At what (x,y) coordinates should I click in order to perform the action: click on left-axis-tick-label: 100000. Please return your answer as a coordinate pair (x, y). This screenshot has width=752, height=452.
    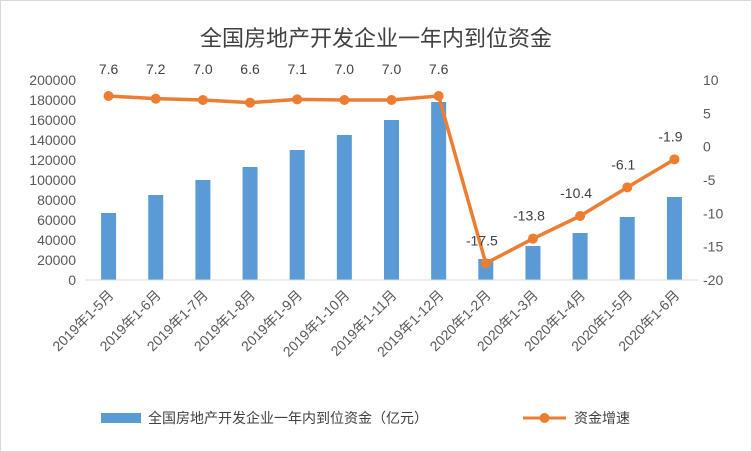
    Looking at the image, I should click on (52, 180).